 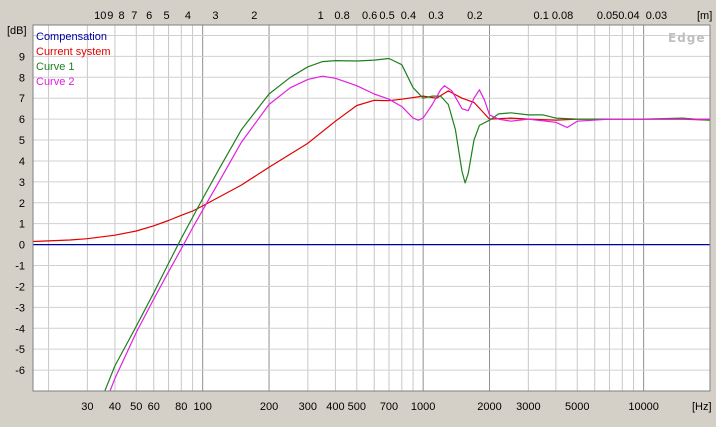 I want to click on top-tick-label: 7, so click(x=134, y=16).